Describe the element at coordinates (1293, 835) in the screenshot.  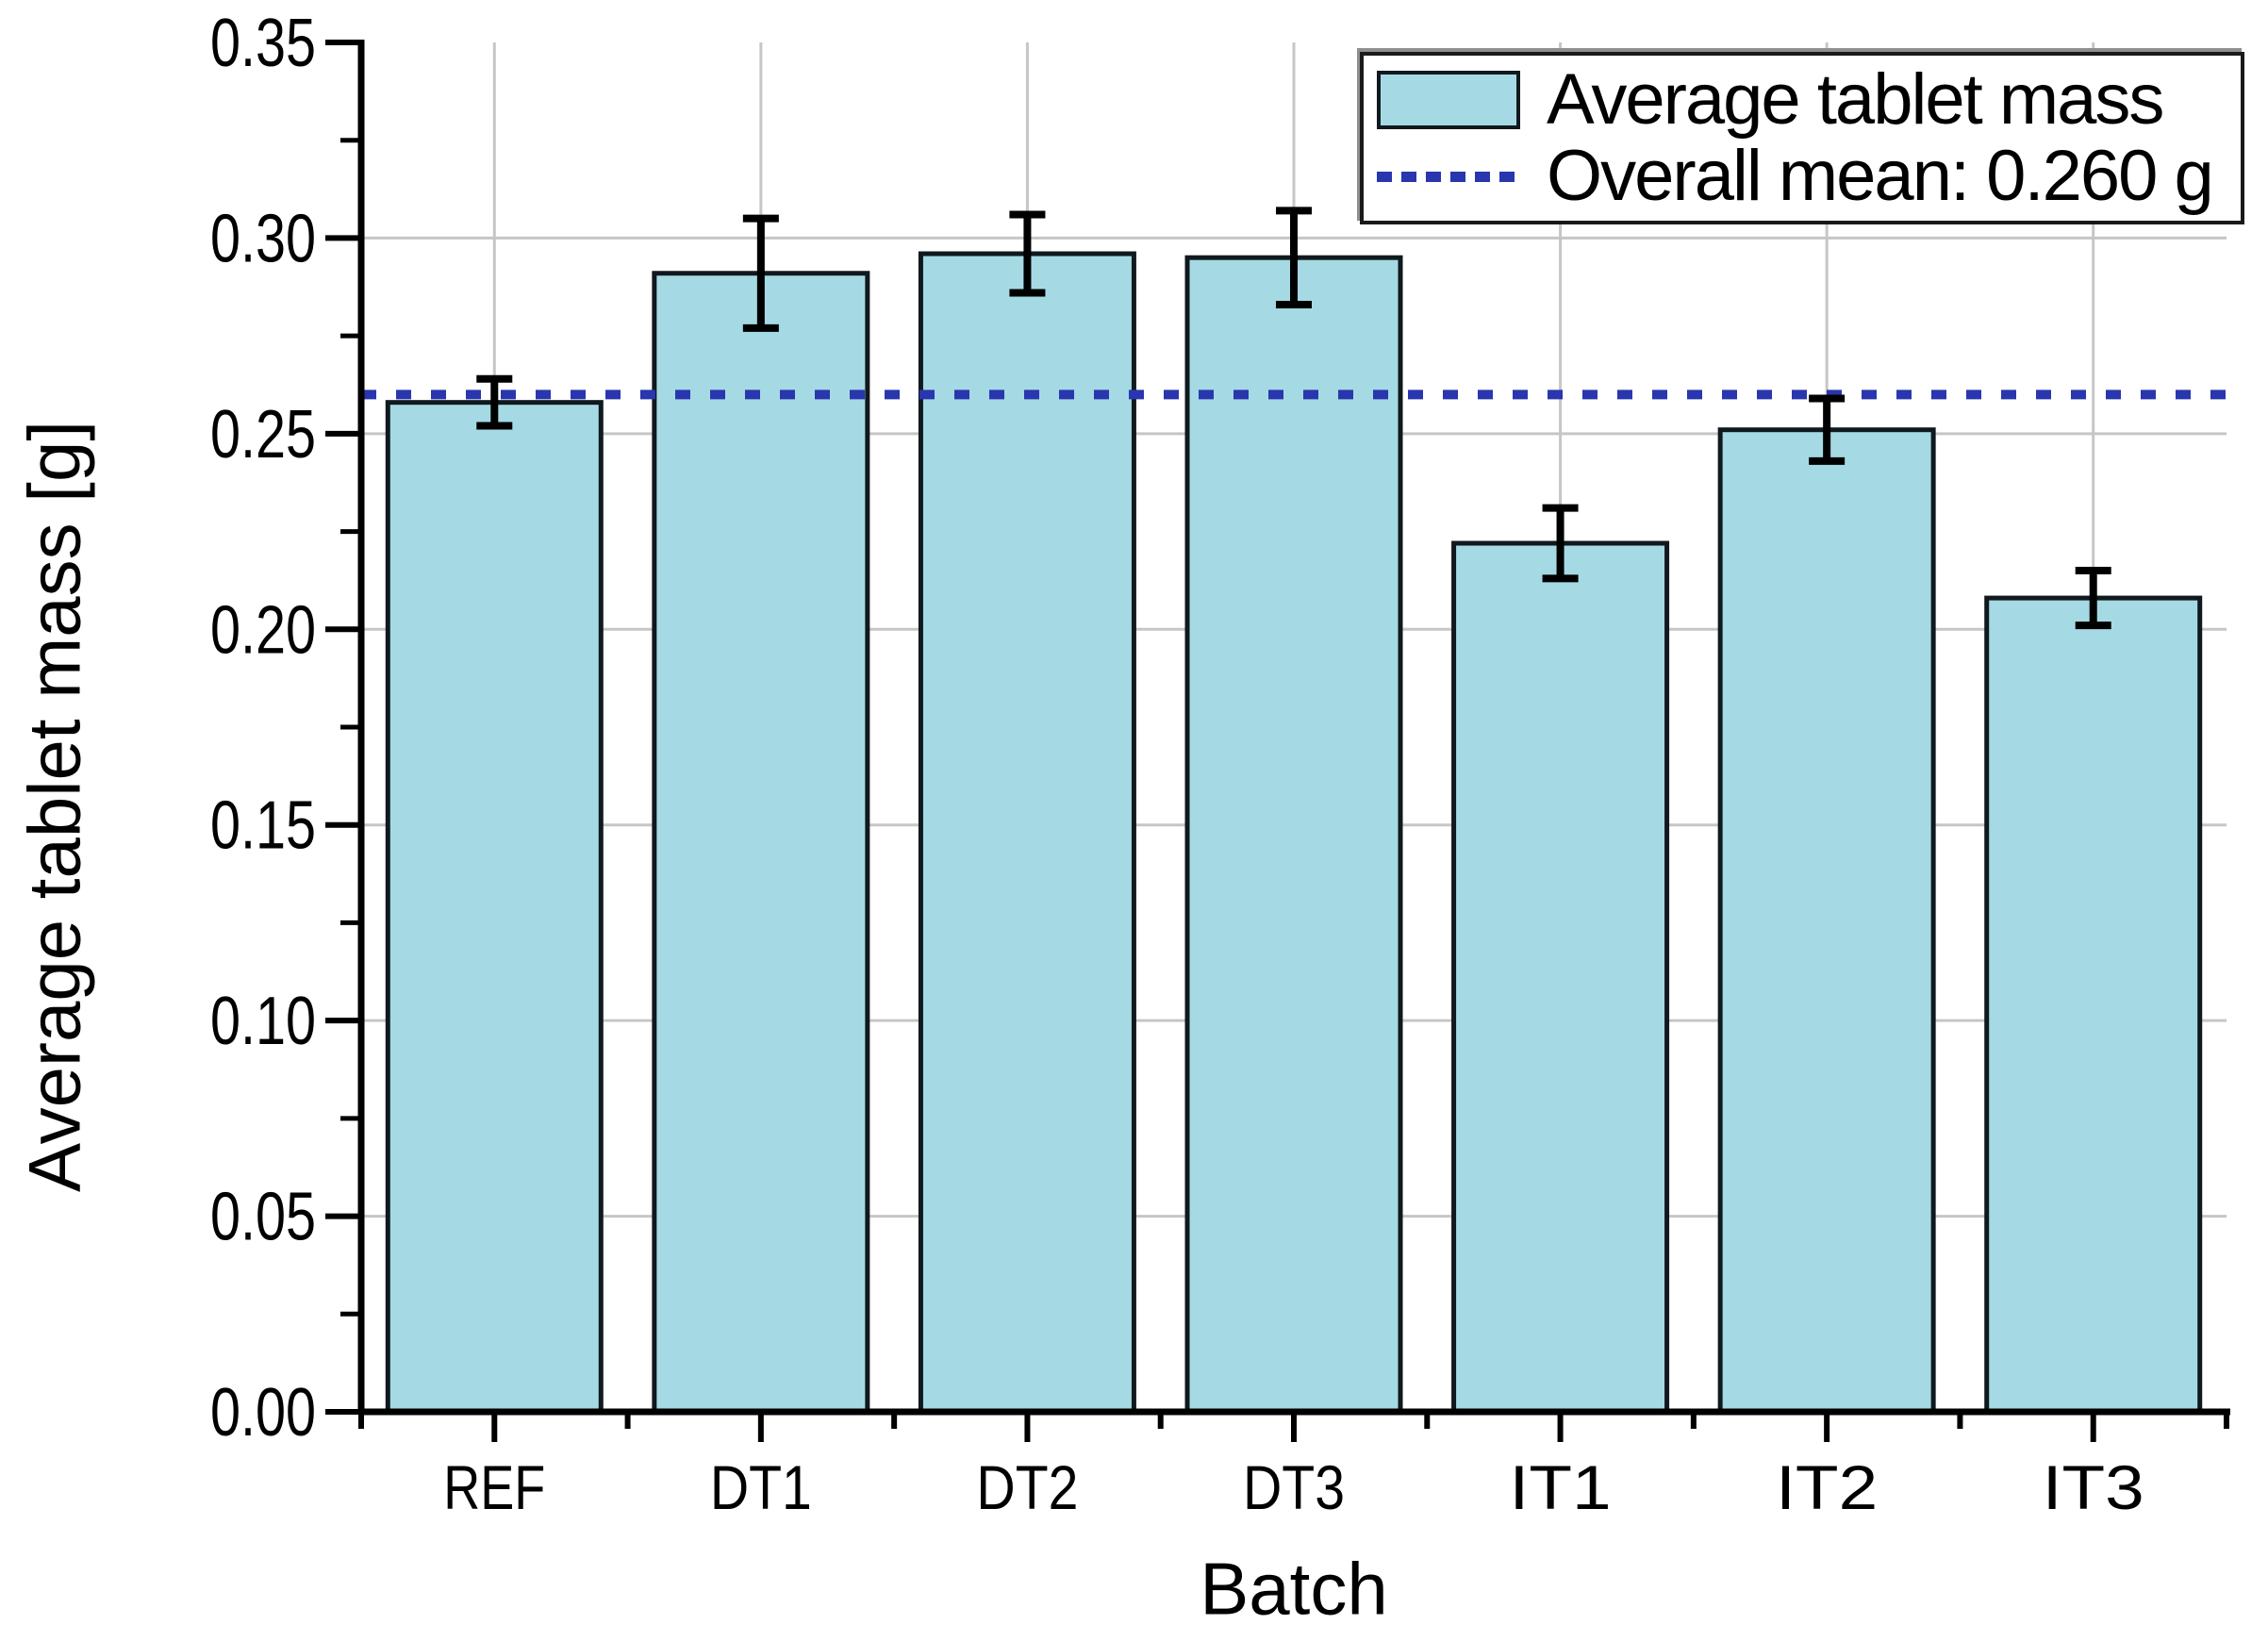
I see `bar-DT3` at that location.